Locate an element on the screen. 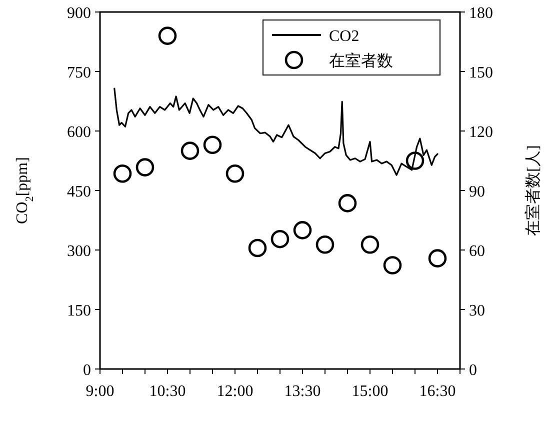 Image resolution: width=552 pixels, height=423 pixels. y2-tick-label: 180 is located at coordinates (481, 13).